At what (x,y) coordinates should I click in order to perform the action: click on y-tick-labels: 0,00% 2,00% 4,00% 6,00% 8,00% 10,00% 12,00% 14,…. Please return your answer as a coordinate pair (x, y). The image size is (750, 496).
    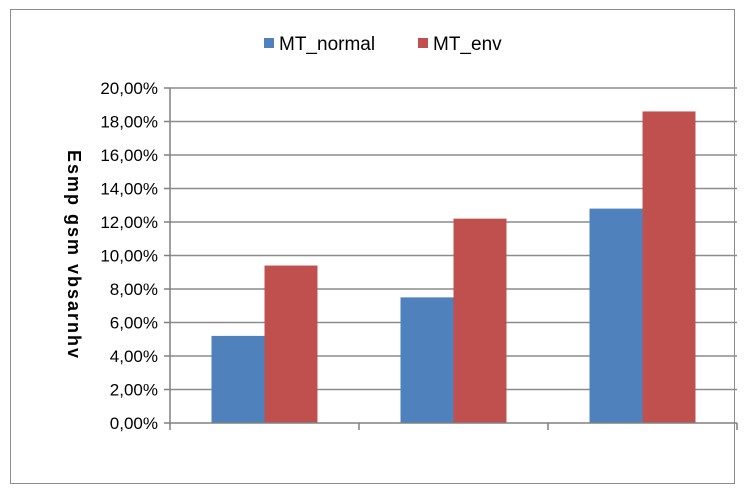
    Looking at the image, I should click on (129, 256).